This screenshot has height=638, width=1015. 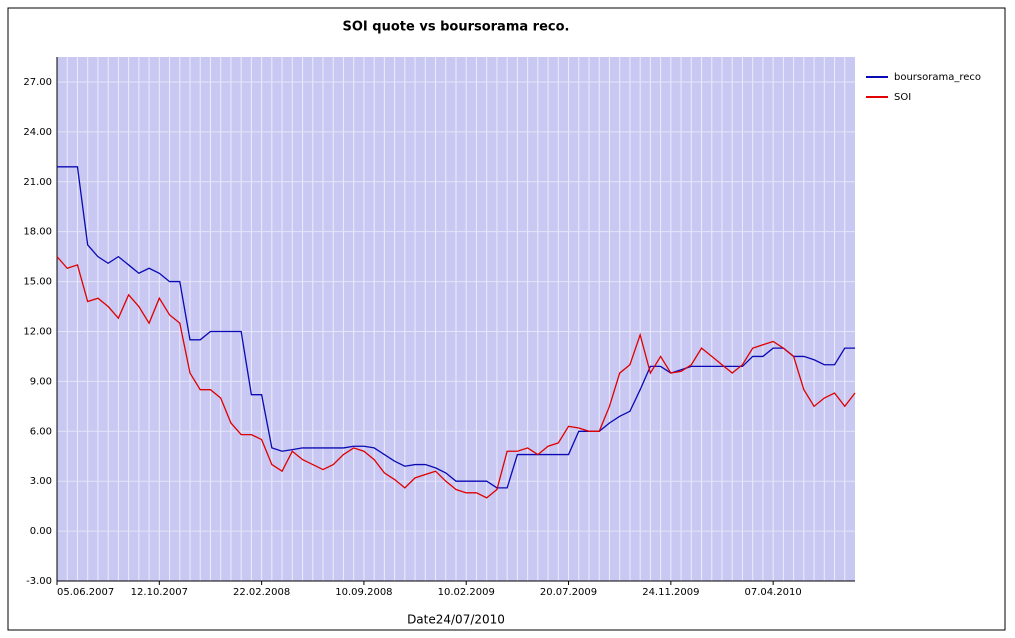 I want to click on x-axis-title: Date24/07/2010, so click(x=456, y=620).